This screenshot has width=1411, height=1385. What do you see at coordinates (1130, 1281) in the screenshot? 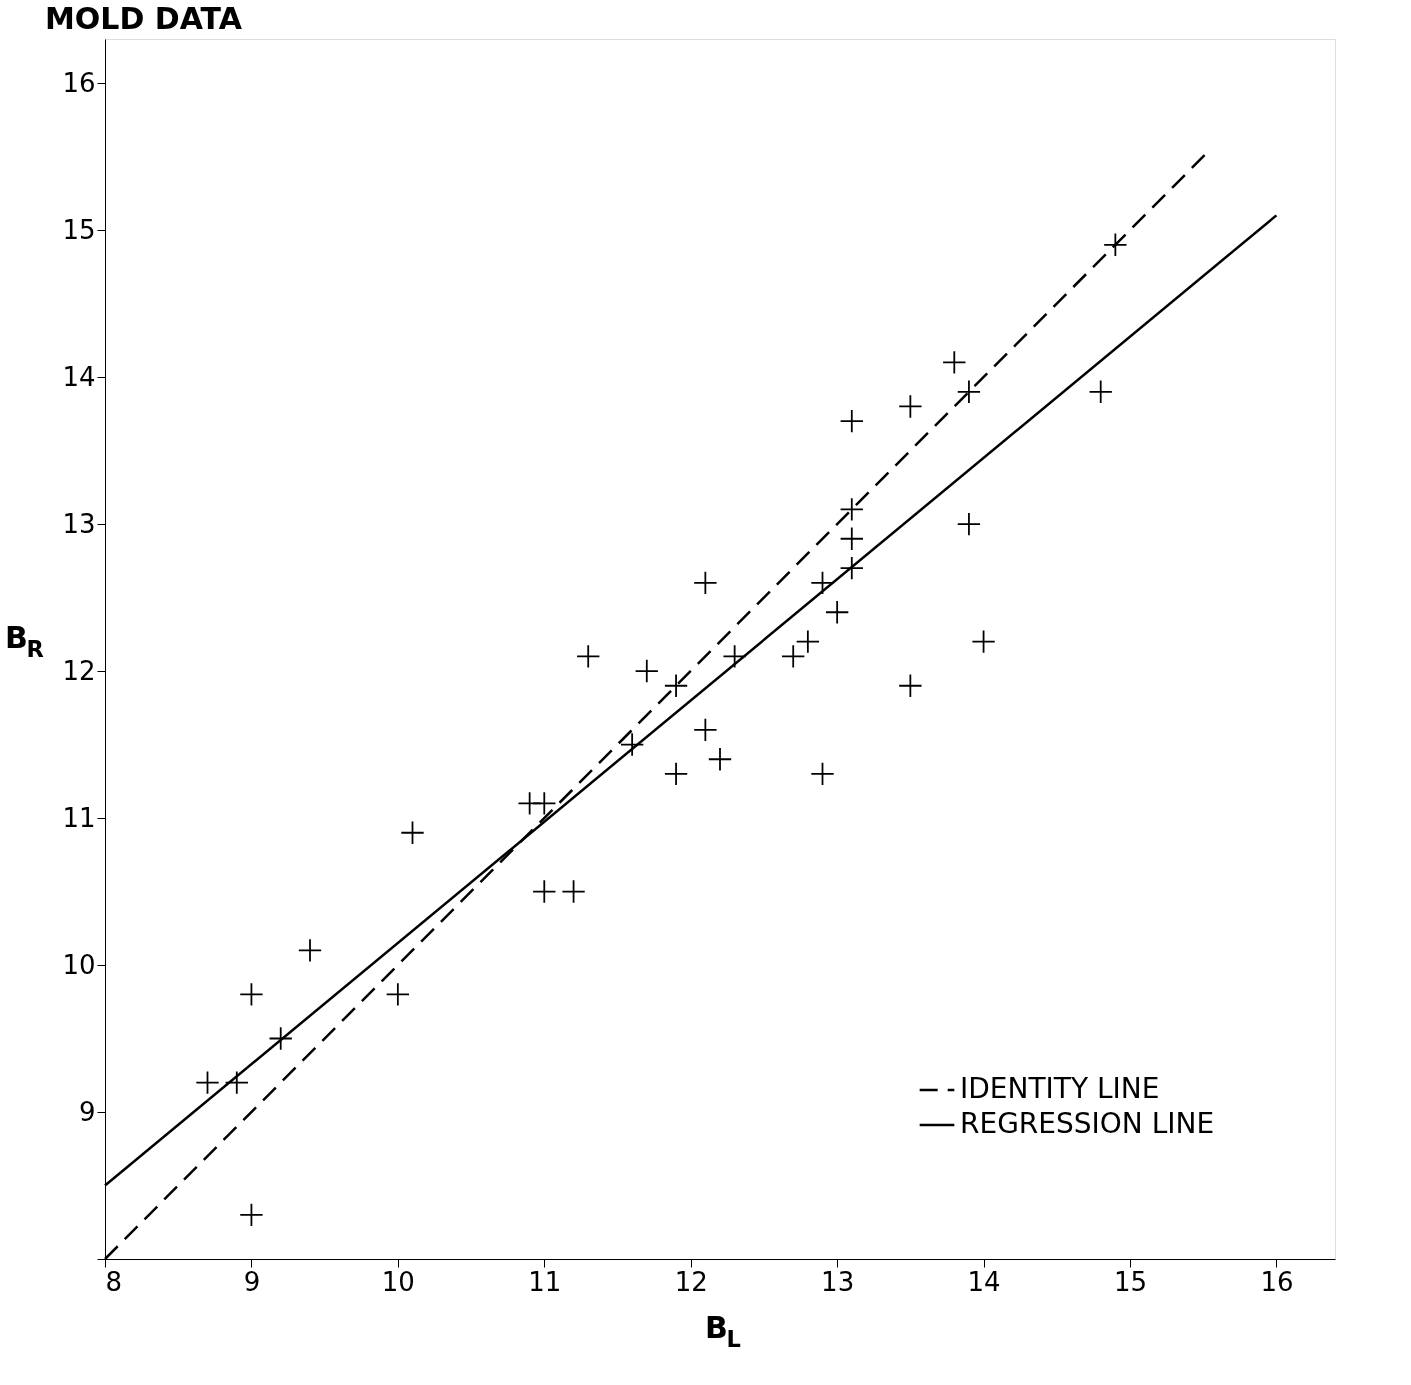
I see `x-tick-label: 15` at bounding box center [1130, 1281].